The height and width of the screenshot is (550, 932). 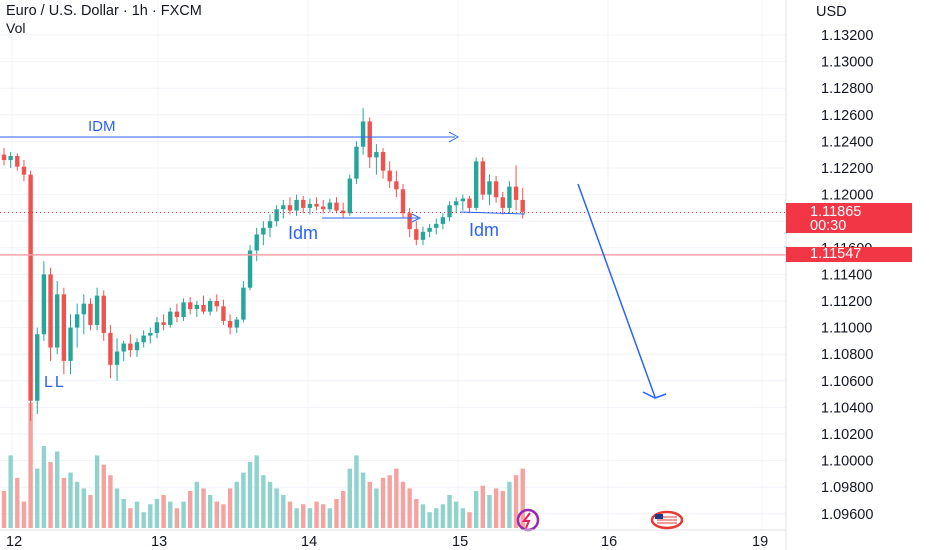 I want to click on volume-label: Vol, so click(x=16, y=28).